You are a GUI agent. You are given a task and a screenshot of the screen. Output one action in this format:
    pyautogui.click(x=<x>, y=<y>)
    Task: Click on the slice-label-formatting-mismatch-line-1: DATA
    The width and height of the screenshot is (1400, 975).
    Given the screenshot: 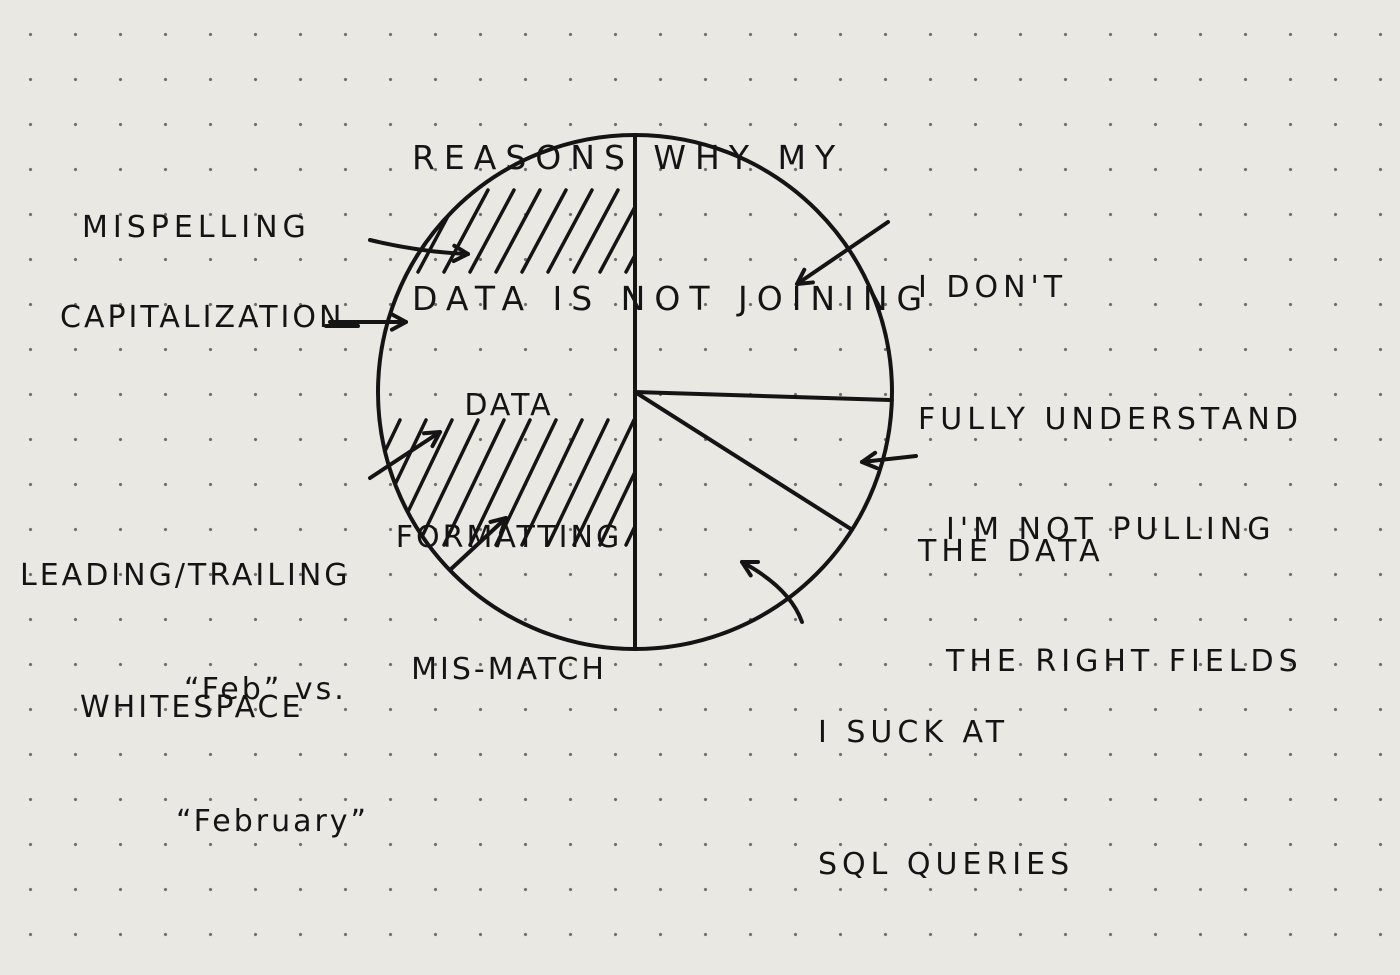 What is the action you would take?
    pyautogui.click(x=509, y=405)
    